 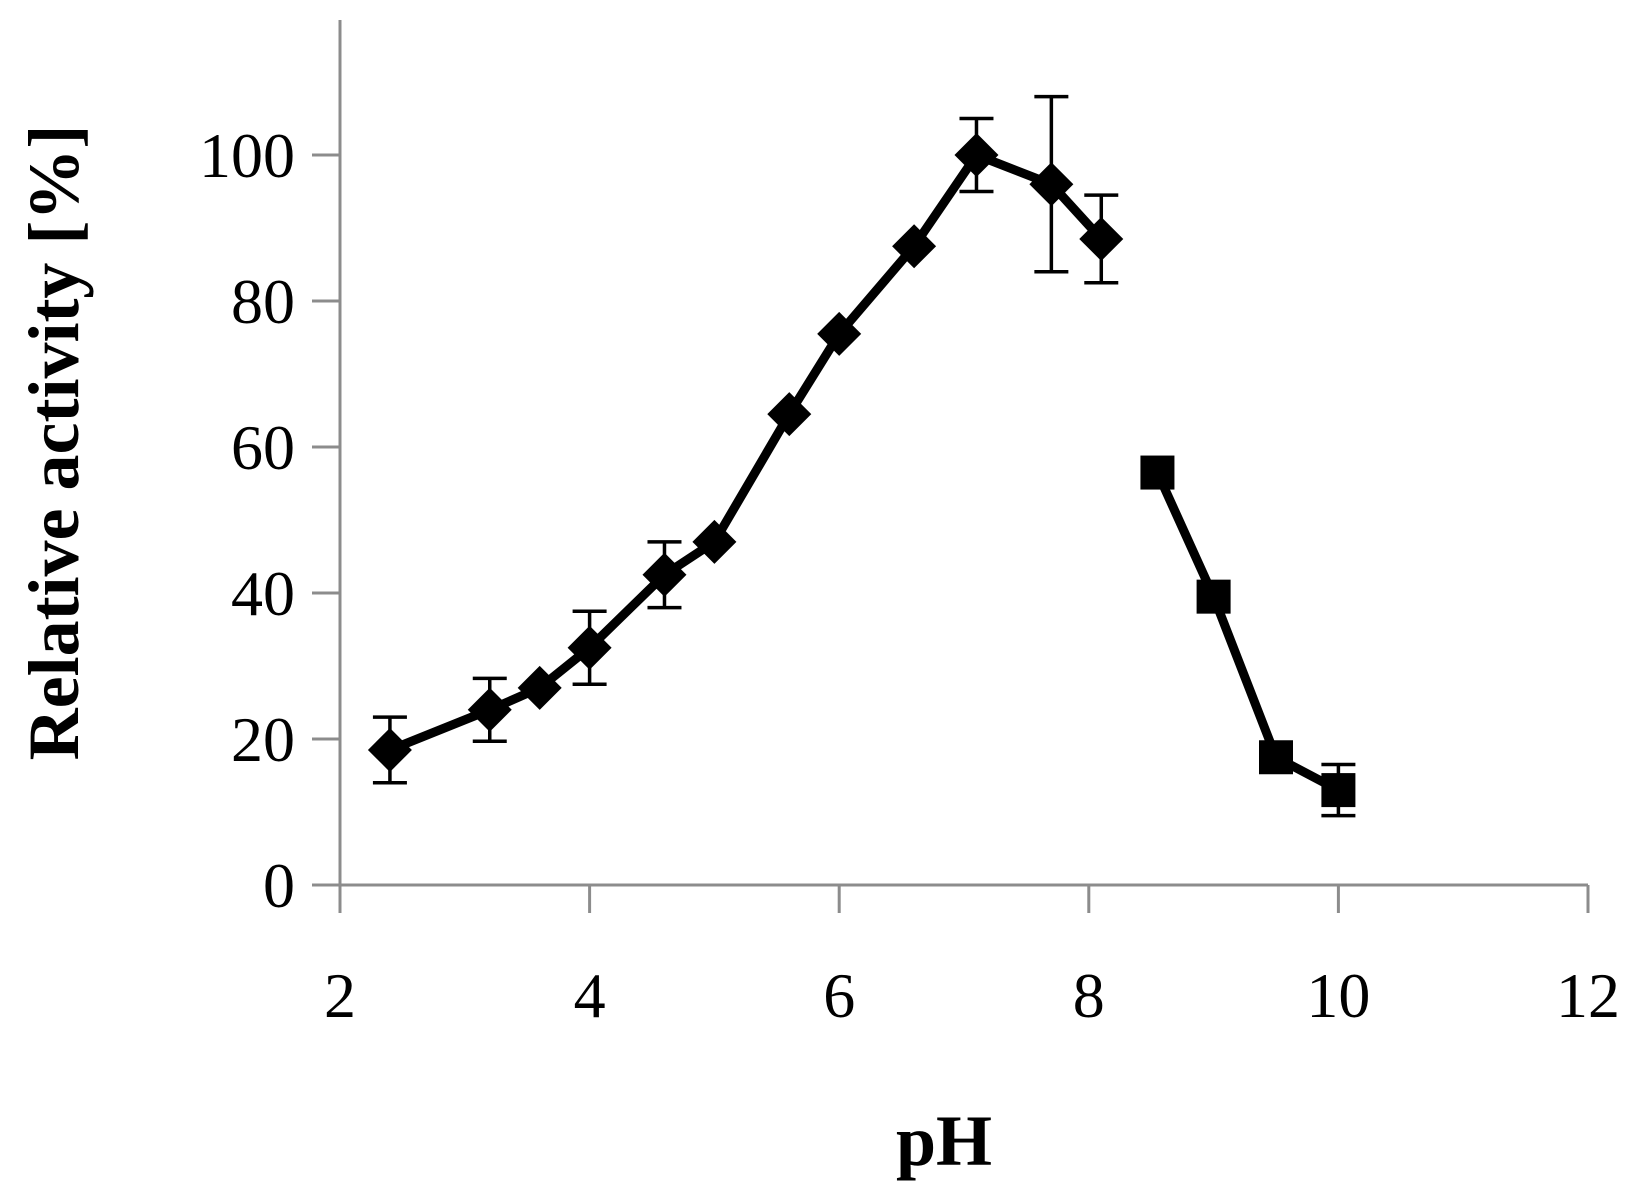 I want to click on y-tick-label: 80, so click(x=263, y=301).